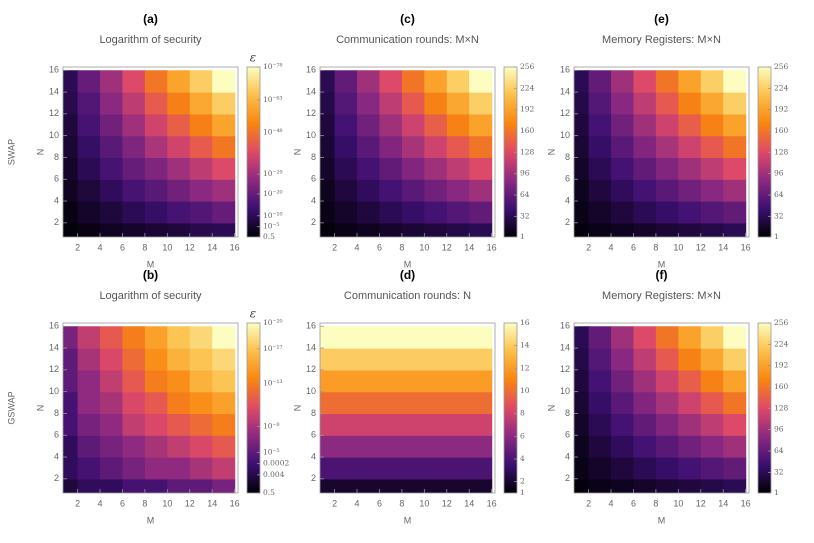 The height and width of the screenshot is (543, 814). What do you see at coordinates (661, 152) in the screenshot?
I see `plot-frame` at bounding box center [661, 152].